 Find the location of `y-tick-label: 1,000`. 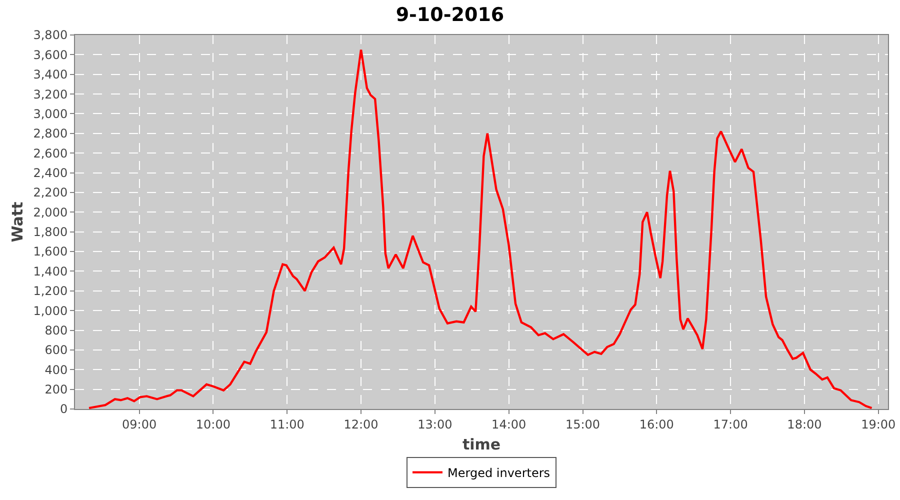

y-tick-label: 1,000 is located at coordinates (50, 311).